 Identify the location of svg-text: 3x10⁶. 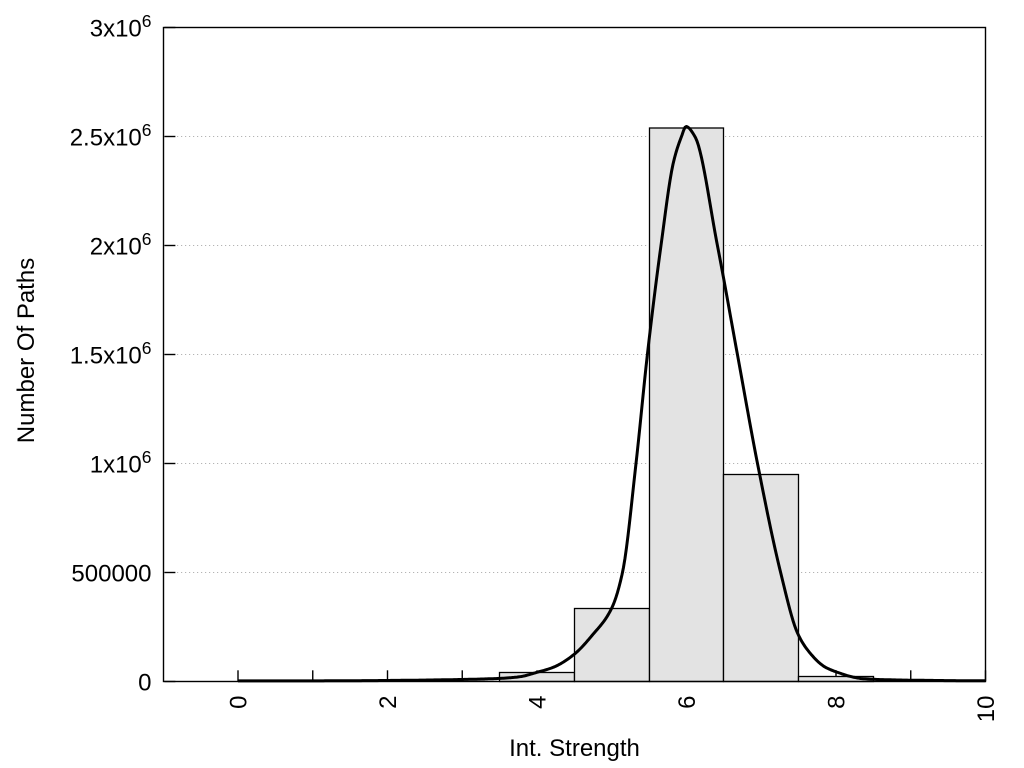
(121, 26).